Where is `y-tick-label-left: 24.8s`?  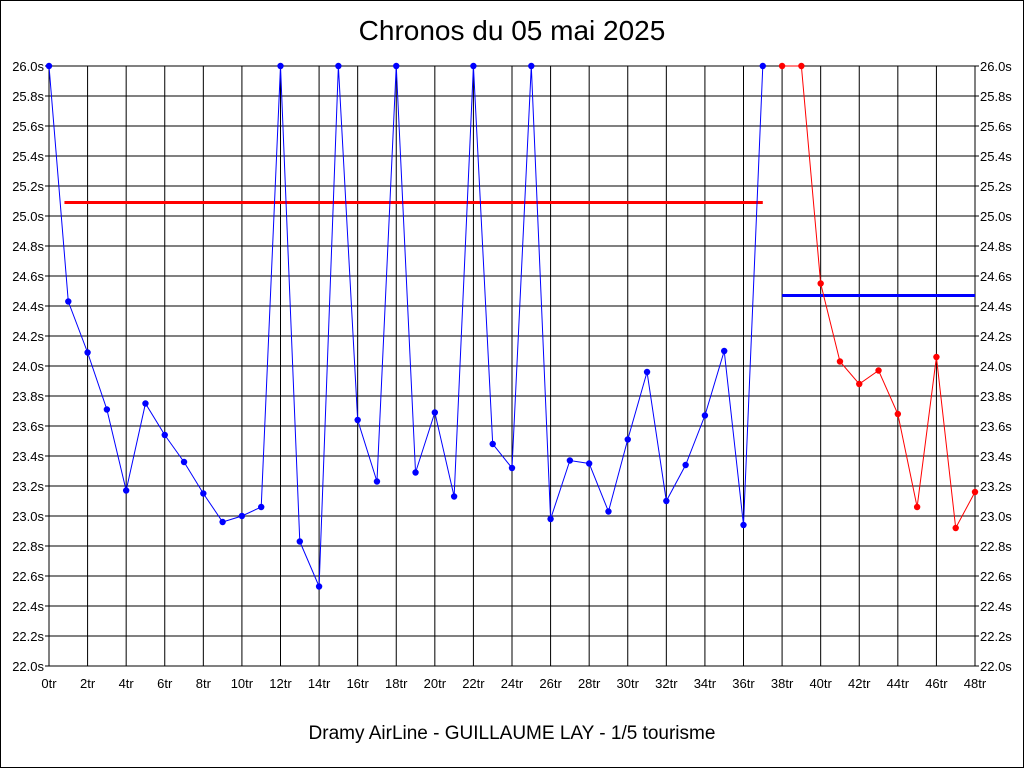
y-tick-label-left: 24.8s is located at coordinates (28, 246).